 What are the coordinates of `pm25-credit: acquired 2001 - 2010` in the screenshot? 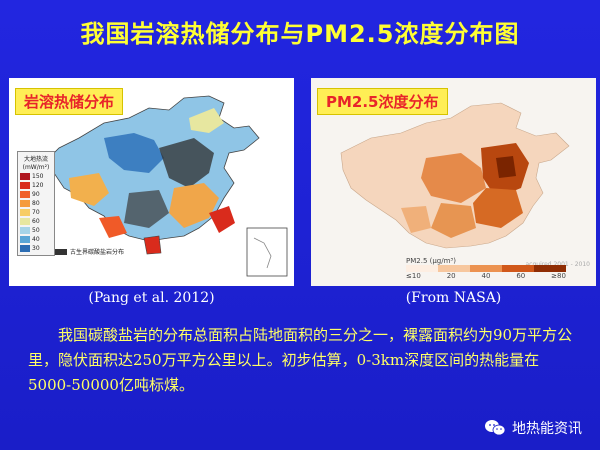 It's located at (557, 264).